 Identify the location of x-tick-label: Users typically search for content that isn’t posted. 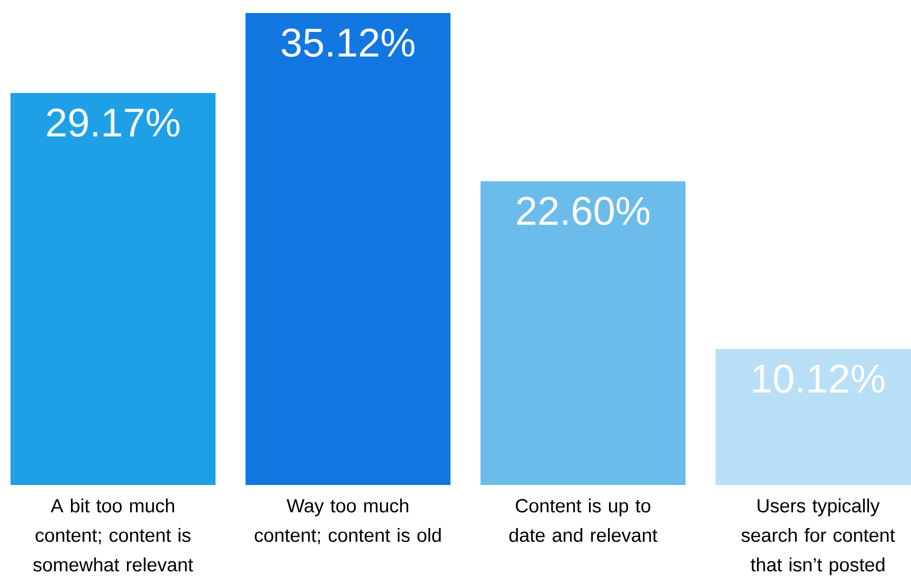
(818, 537).